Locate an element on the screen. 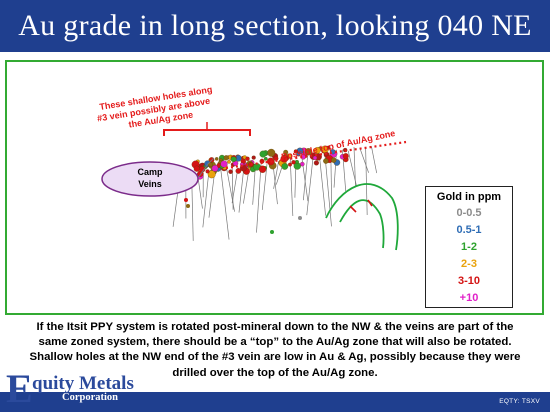 The width and height of the screenshot is (550, 412). legend-item-0.5-1: 0.5-1 is located at coordinates (469, 230).